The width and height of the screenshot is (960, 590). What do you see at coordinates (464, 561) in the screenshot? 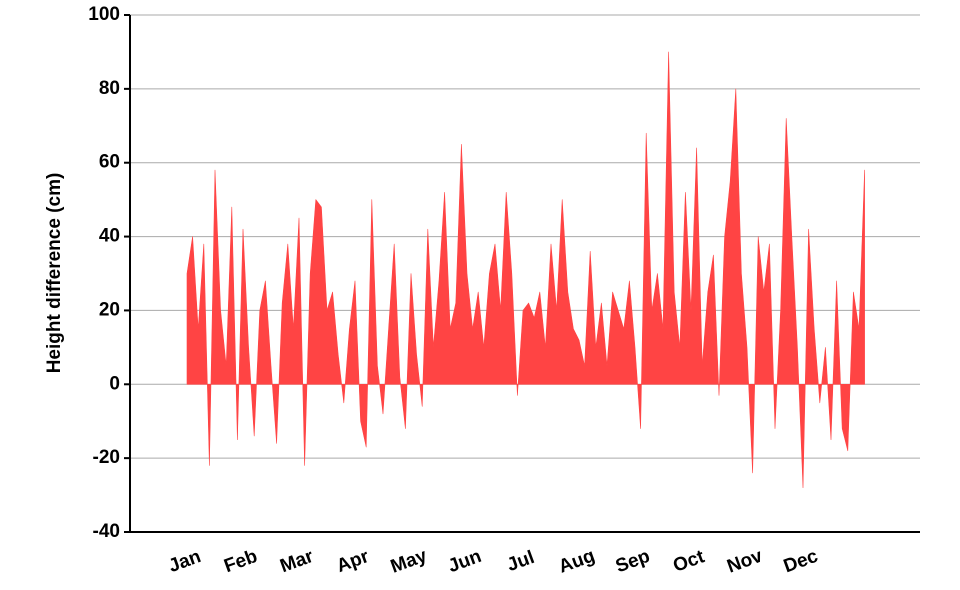
I see `x-tick-label: Jun` at bounding box center [464, 561].